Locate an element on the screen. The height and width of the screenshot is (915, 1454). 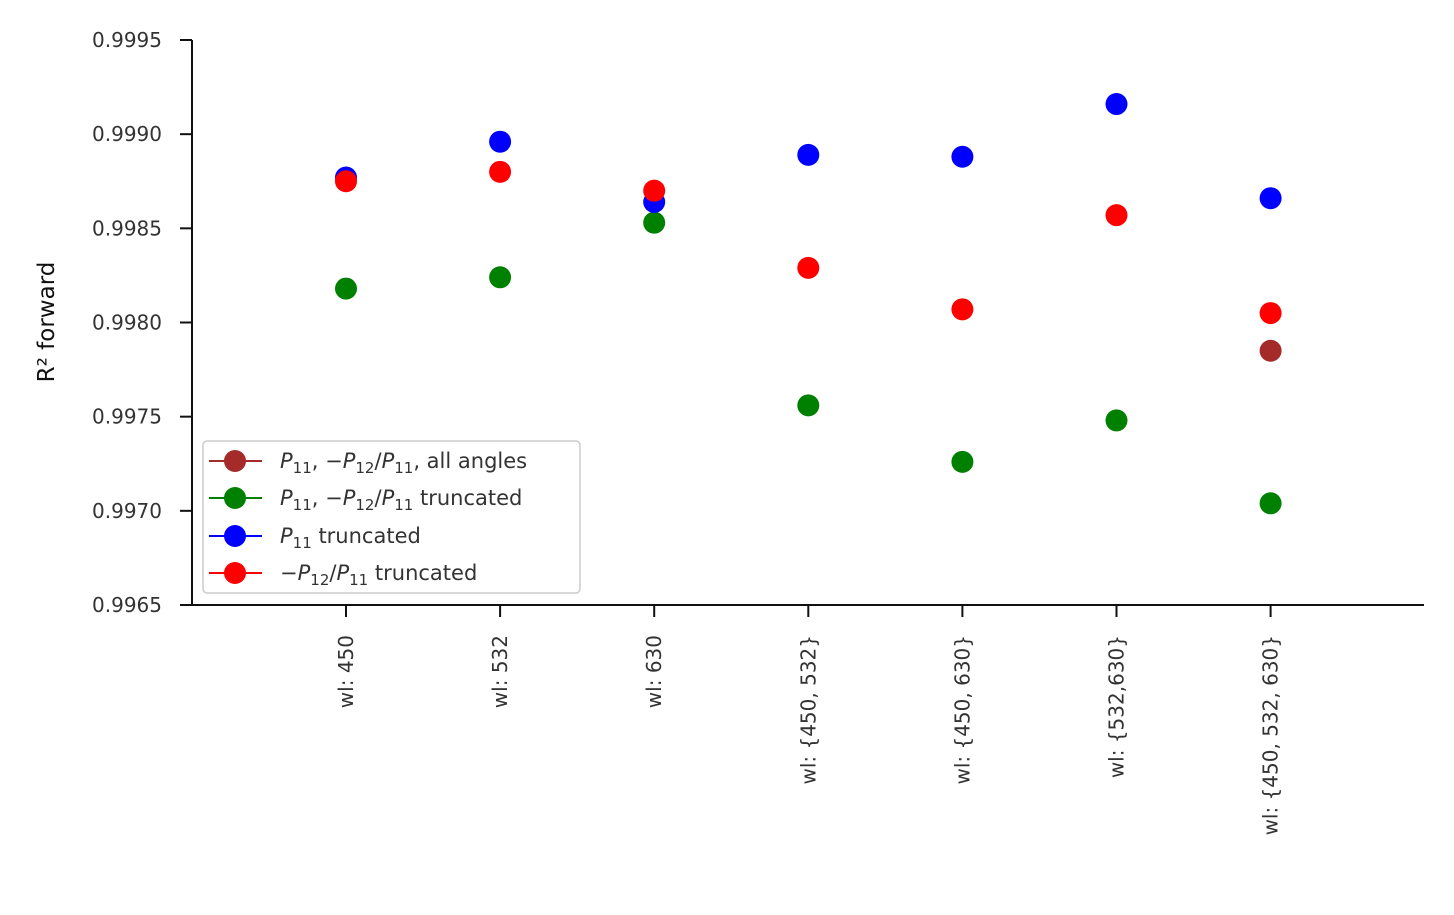
x-tick-label: wl: 630 is located at coordinates (654, 671).